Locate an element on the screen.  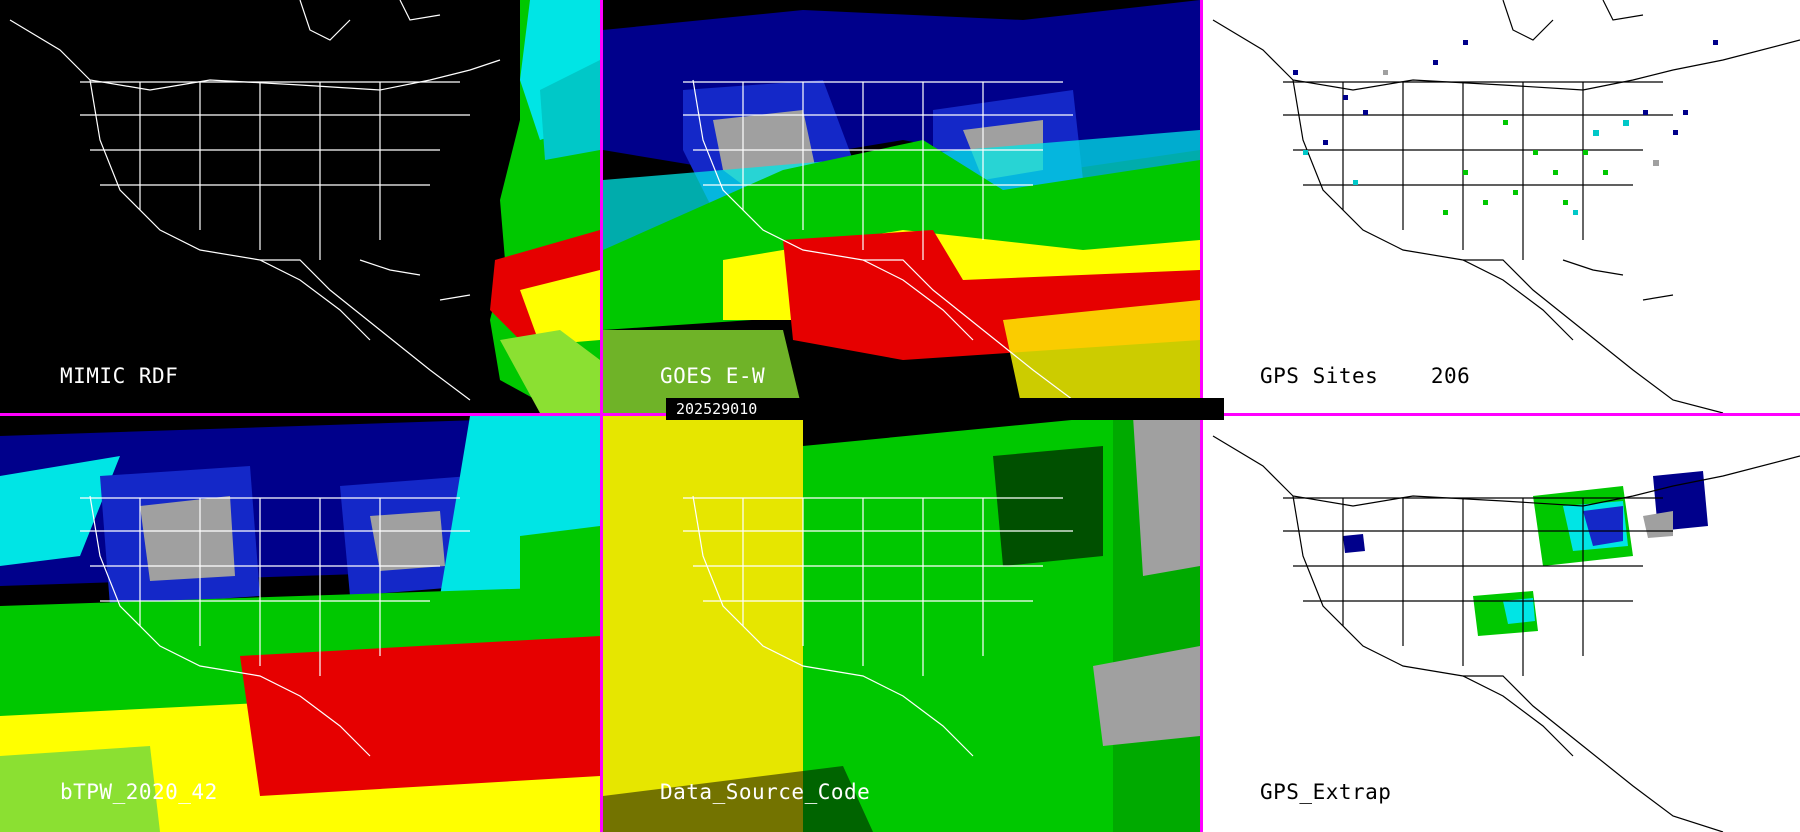
gps-sites-count: 206 is located at coordinates (1450, 376).